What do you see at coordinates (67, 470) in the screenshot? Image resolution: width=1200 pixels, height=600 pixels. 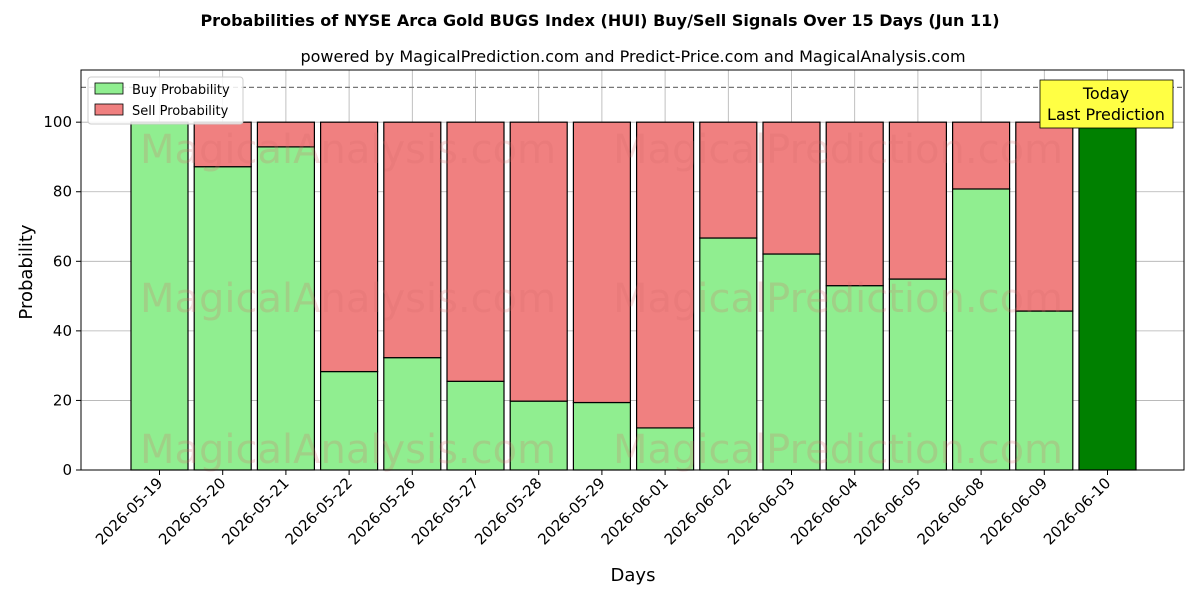 I see `y-tick-label: 0` at bounding box center [67, 470].